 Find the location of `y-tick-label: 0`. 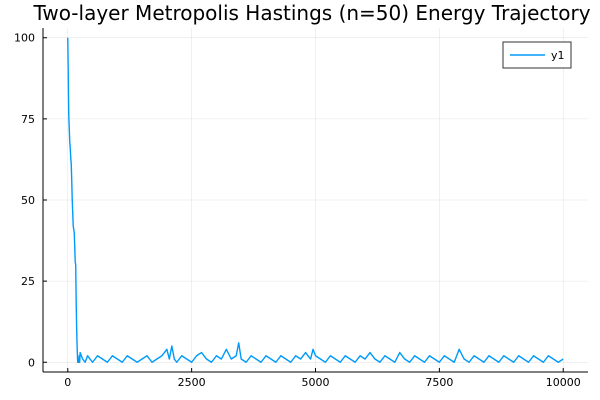

y-tick-label: 0 is located at coordinates (31, 362).